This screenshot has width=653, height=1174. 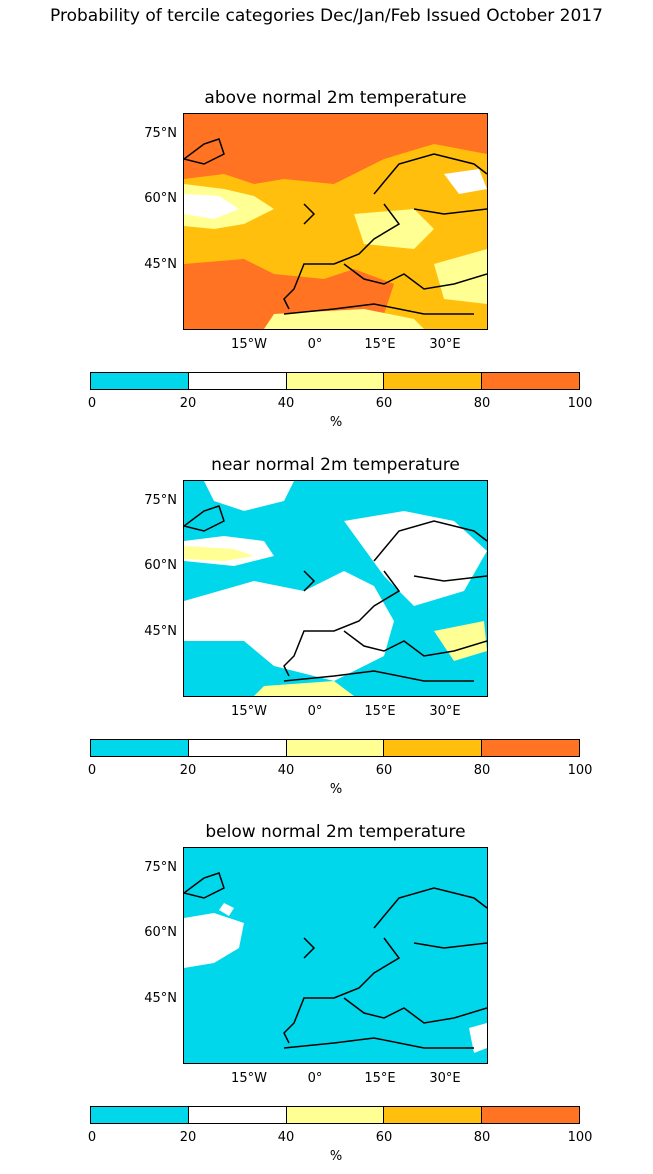 I want to click on map-below-normal, so click(x=335, y=955).